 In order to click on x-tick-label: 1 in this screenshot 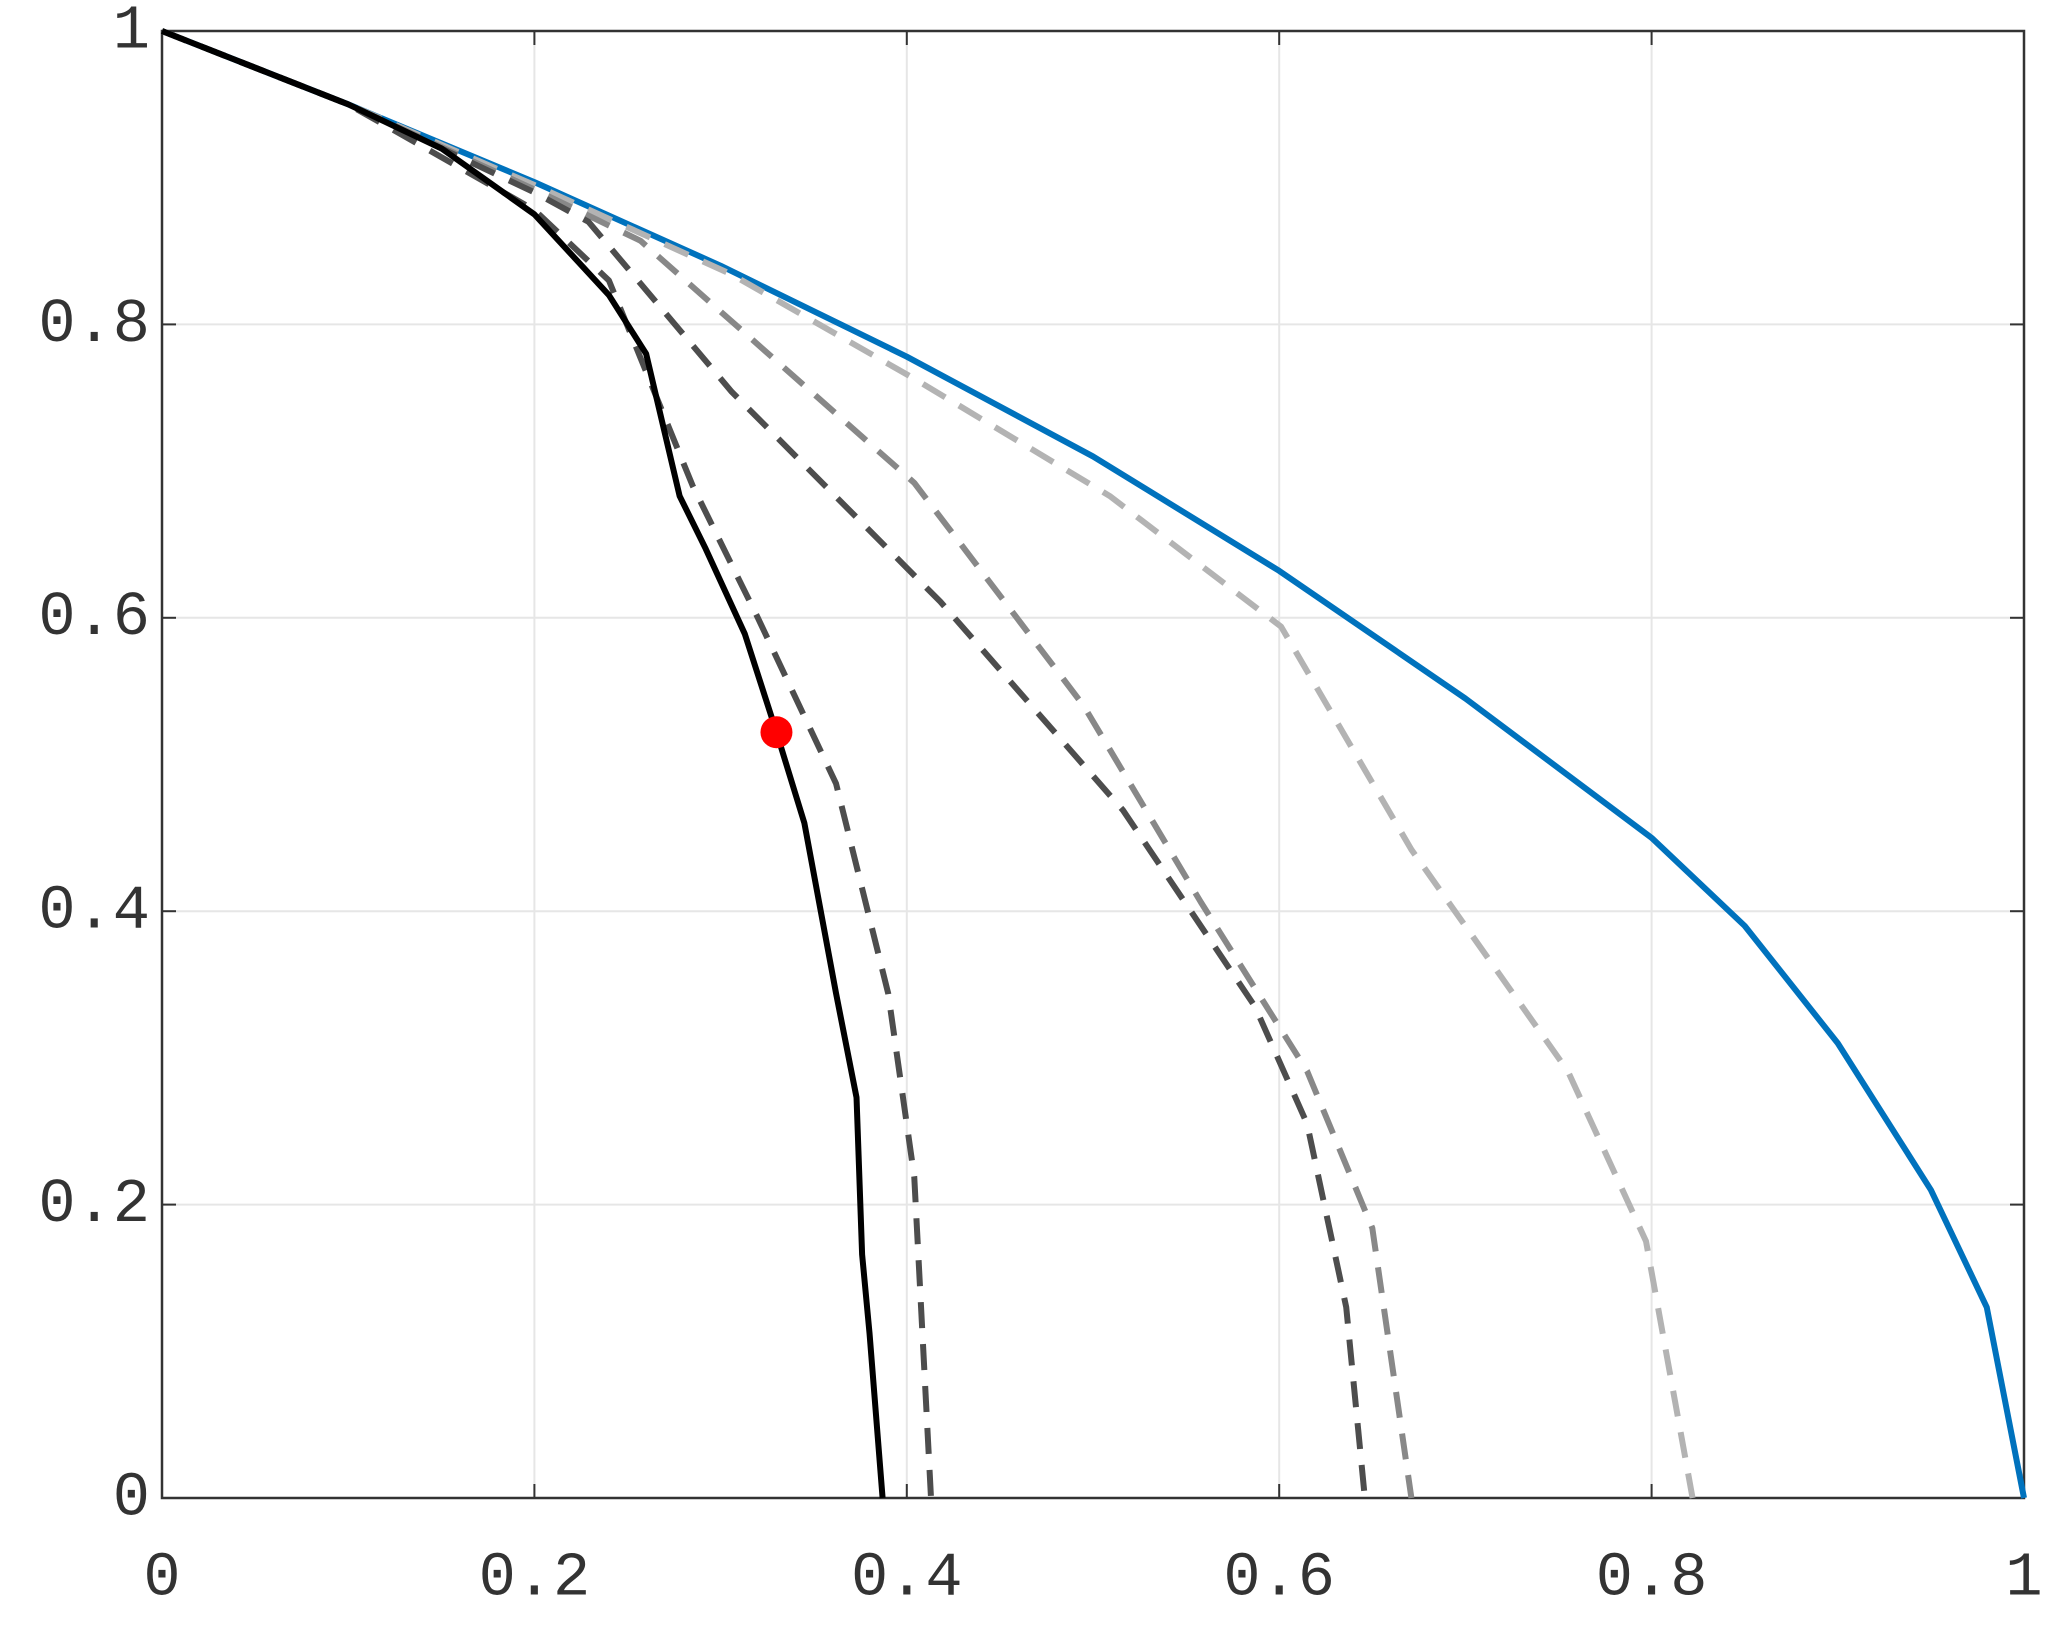, I will do `click(2023, 1577)`.